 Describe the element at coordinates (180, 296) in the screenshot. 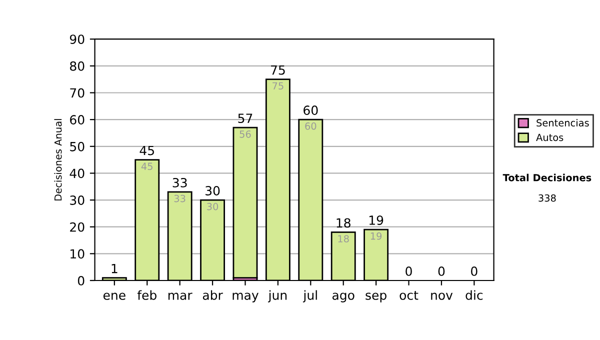

I see `x-tick-label: mar` at that location.